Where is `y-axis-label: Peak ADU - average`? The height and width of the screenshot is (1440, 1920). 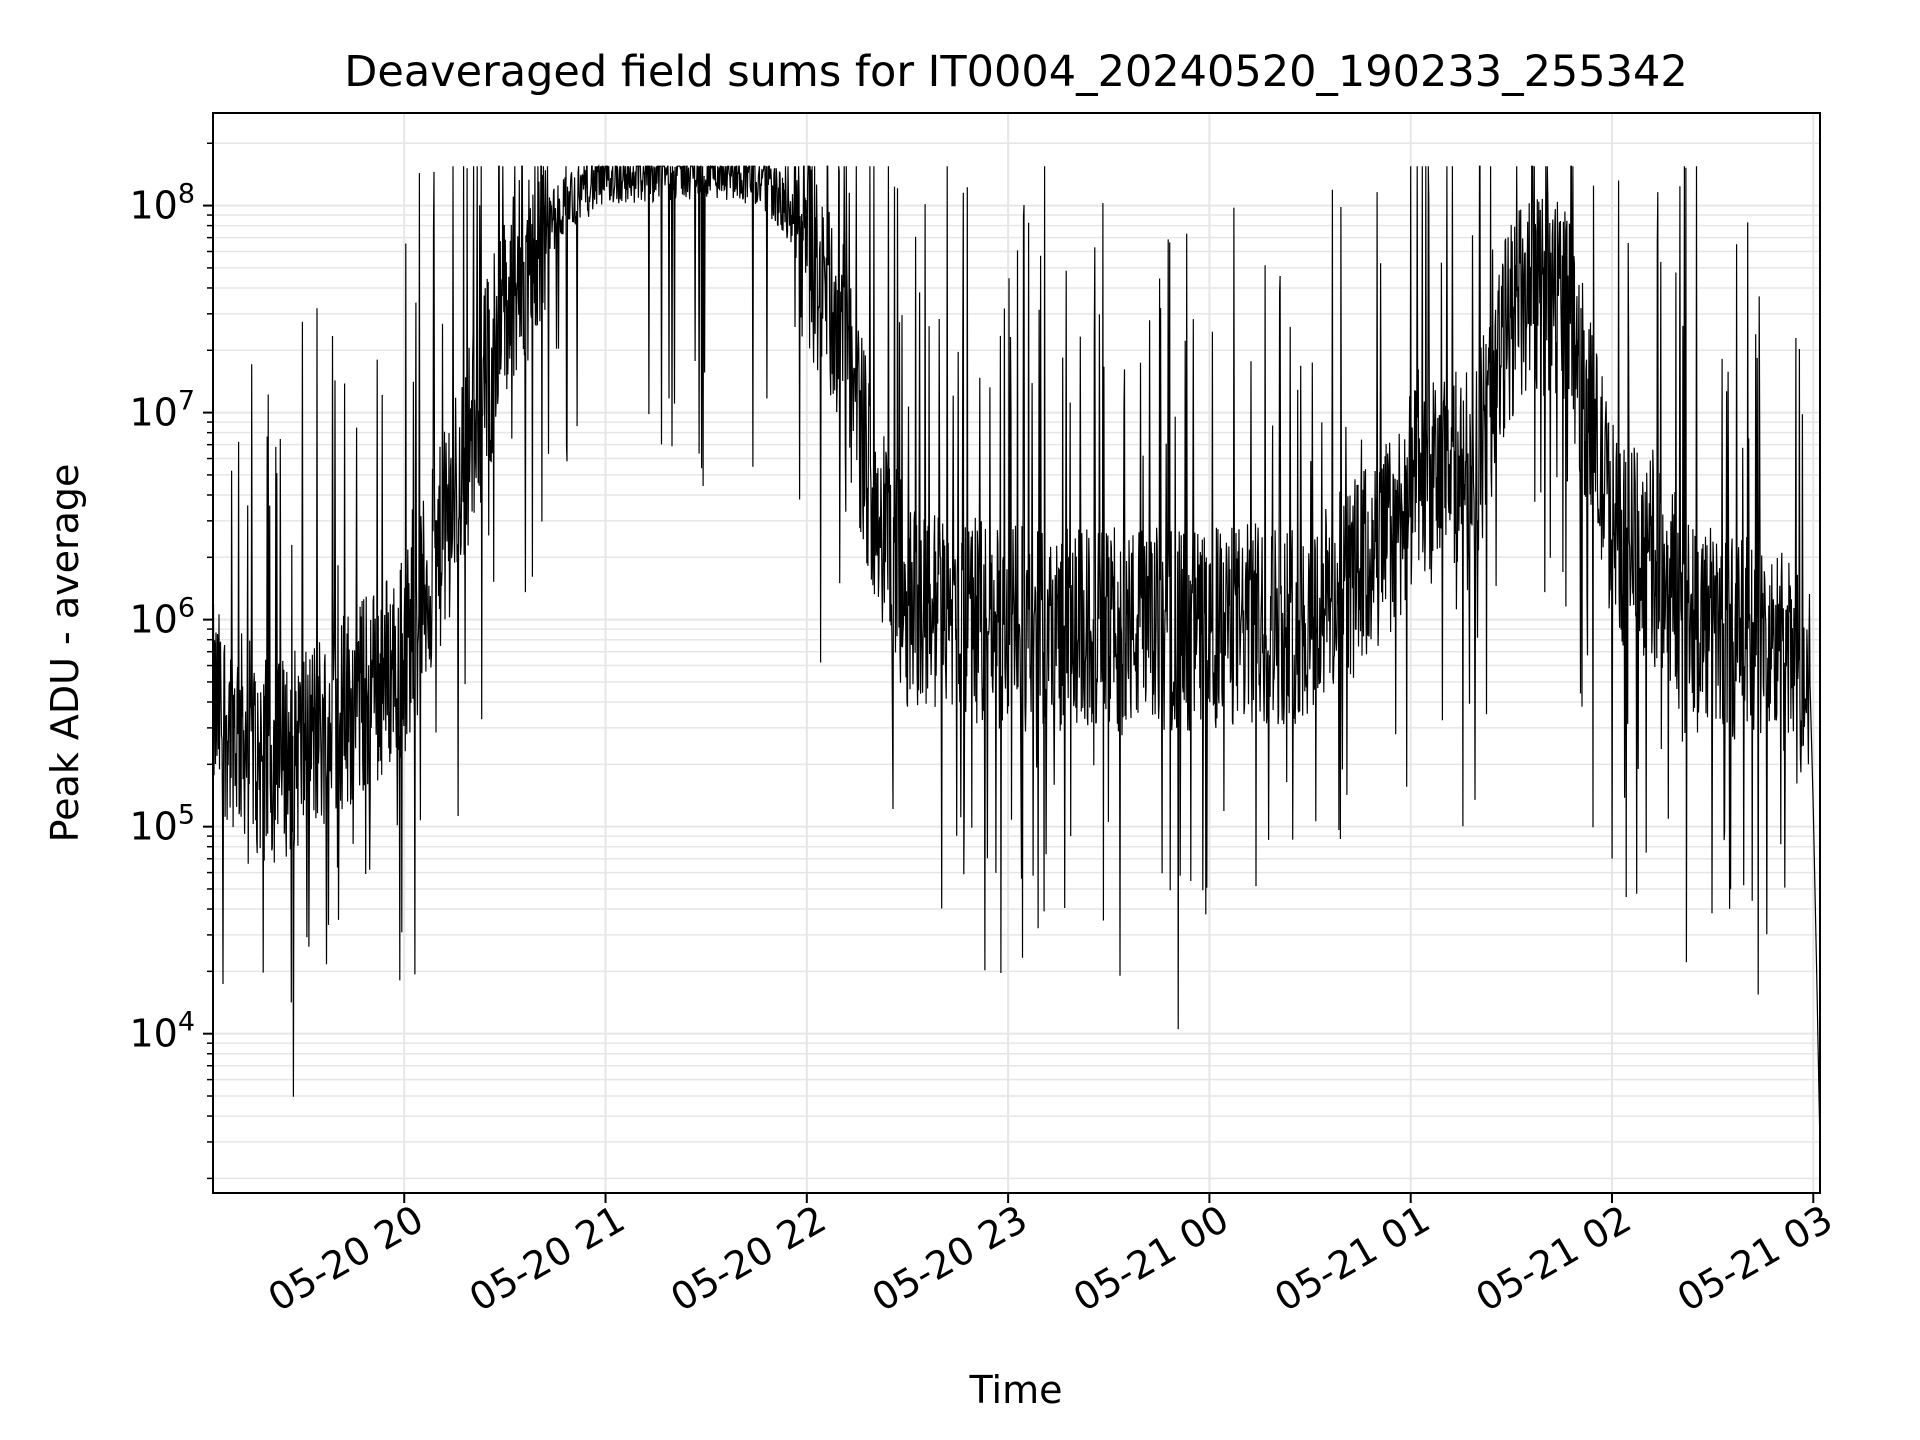 y-axis-label: Peak ADU - average is located at coordinates (65, 653).